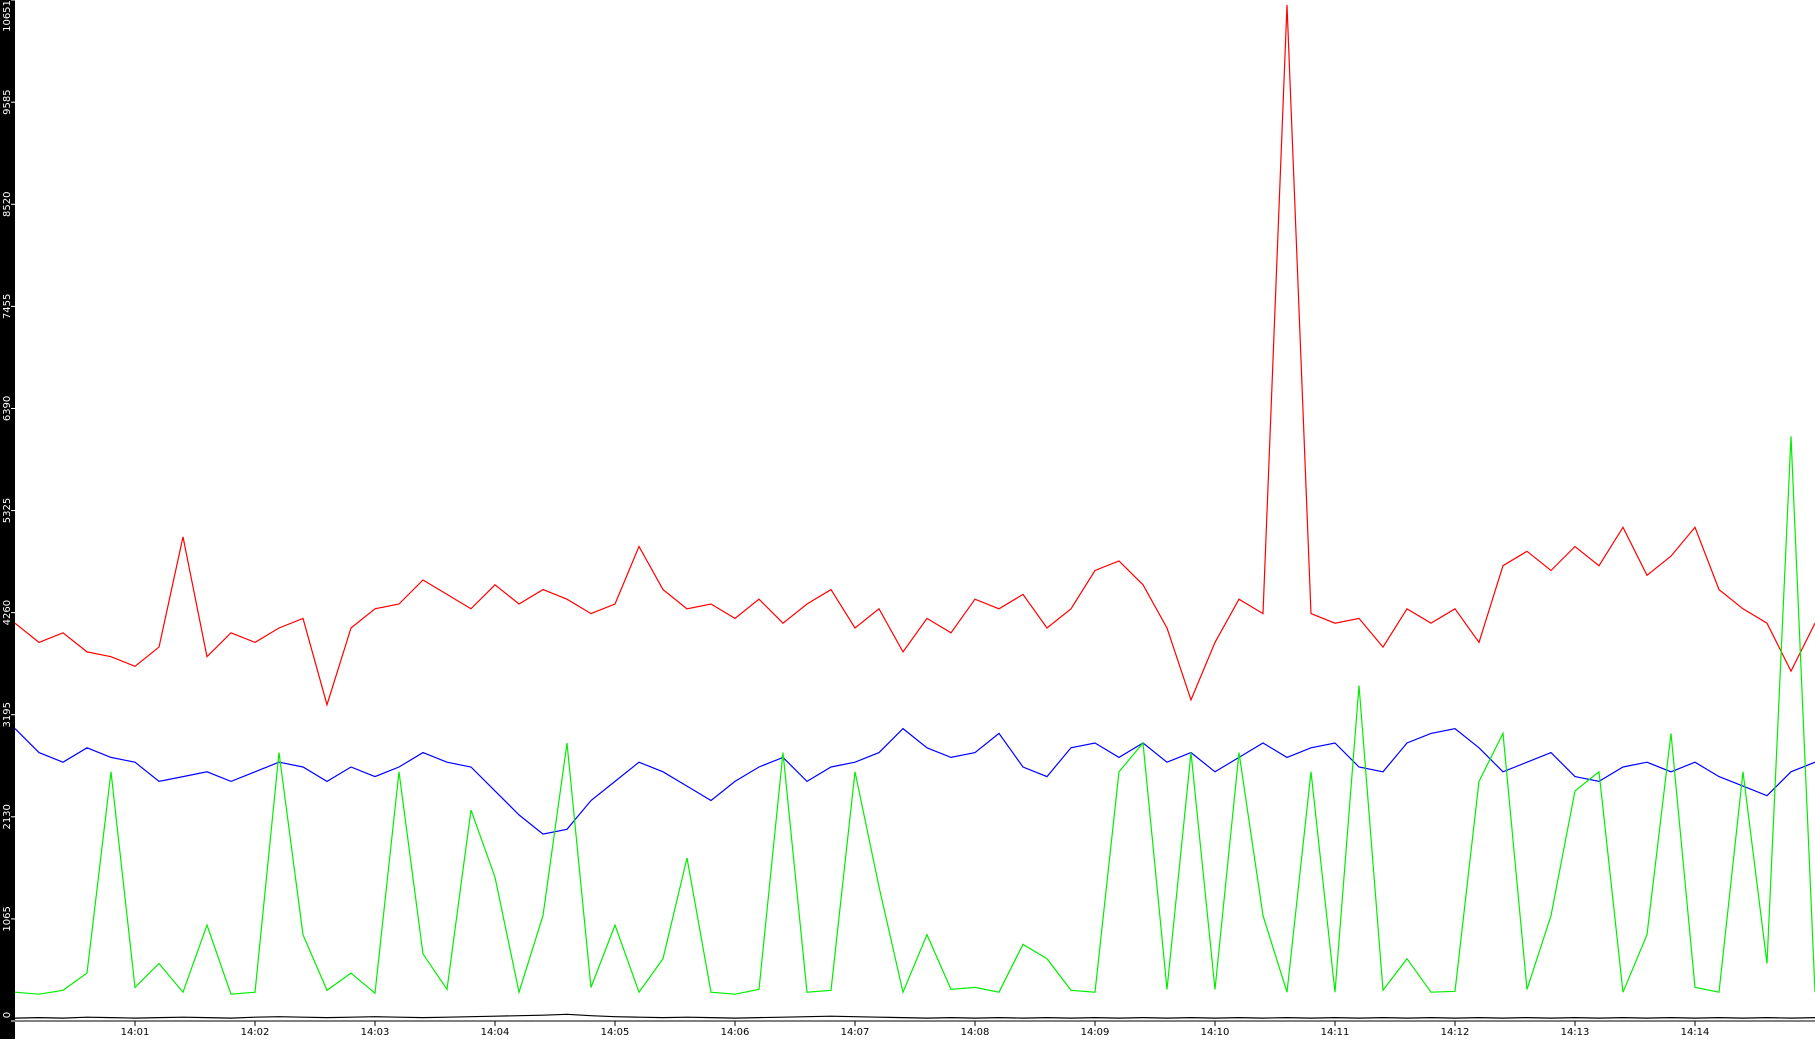 This screenshot has width=1815, height=1043. Describe the element at coordinates (1215, 1032) in the screenshot. I see `x-tick-label: 14:10` at that location.